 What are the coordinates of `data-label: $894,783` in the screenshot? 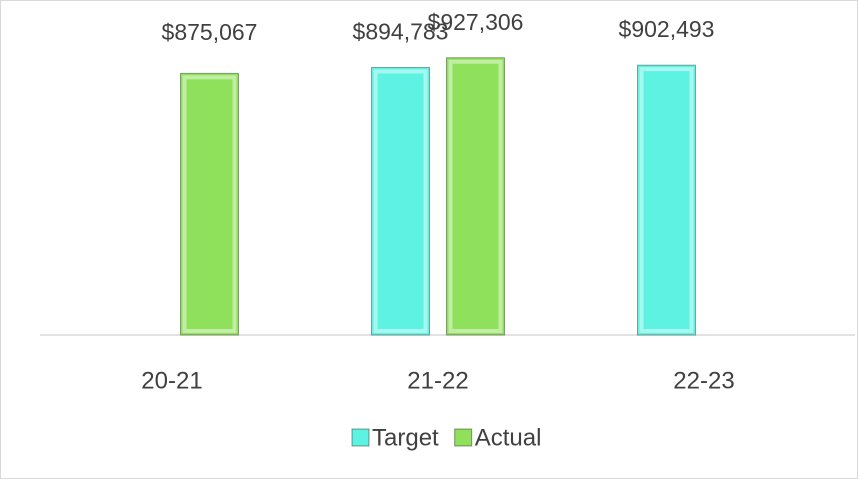 It's located at (401, 32).